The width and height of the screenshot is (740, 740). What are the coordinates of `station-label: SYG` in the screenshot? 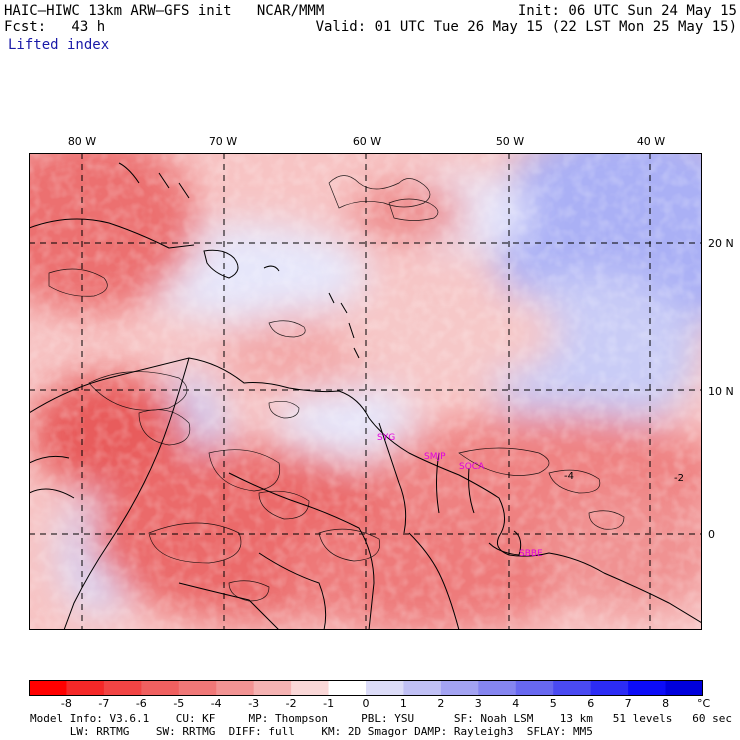 It's located at (386, 438).